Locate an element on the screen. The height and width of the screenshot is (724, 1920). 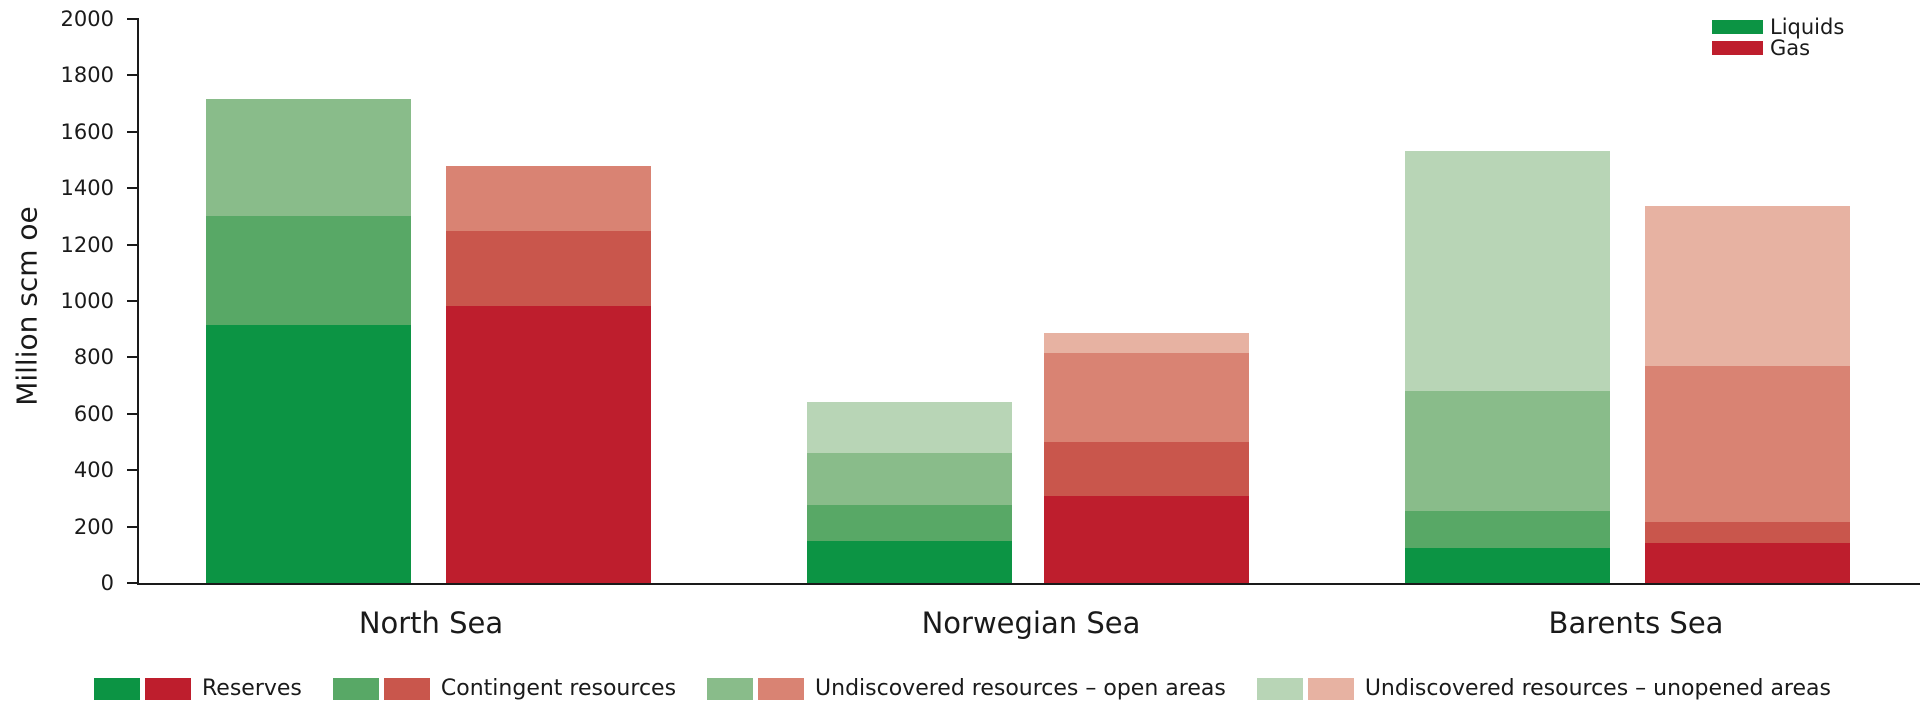
legend-item-liquids: Liquids is located at coordinates (1778, 26).